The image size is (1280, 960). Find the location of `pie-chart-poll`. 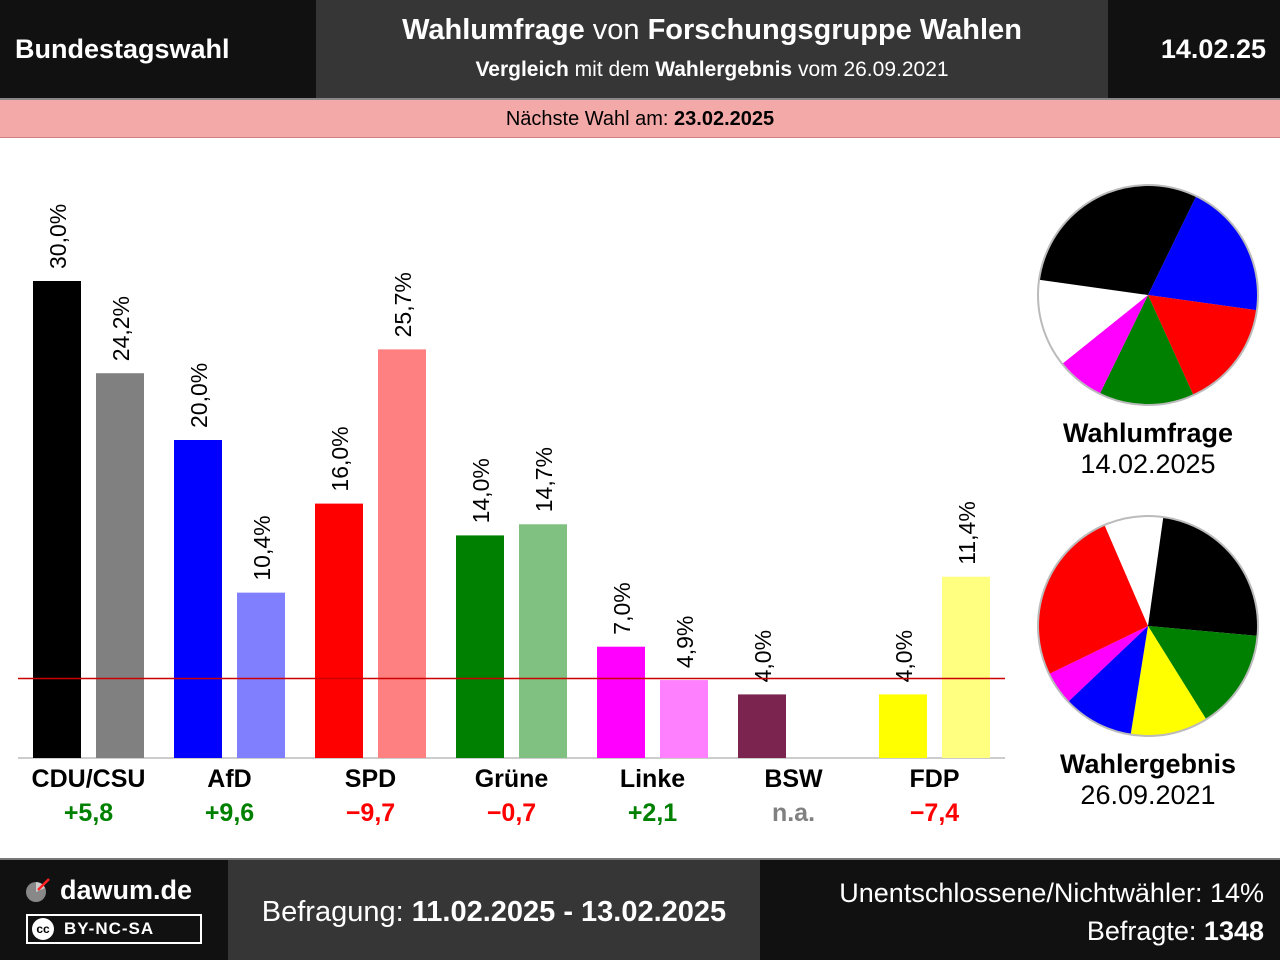

pie-chart-poll is located at coordinates (1148, 295).